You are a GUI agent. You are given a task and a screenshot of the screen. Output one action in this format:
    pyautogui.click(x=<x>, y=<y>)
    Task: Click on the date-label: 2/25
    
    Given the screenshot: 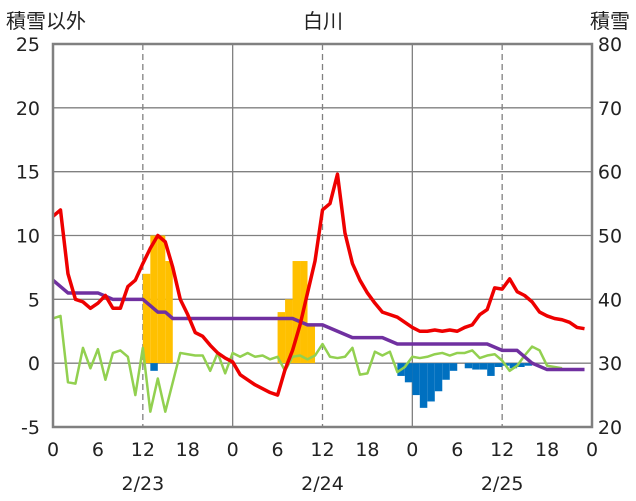 What is the action you would take?
    pyautogui.click(x=502, y=484)
    